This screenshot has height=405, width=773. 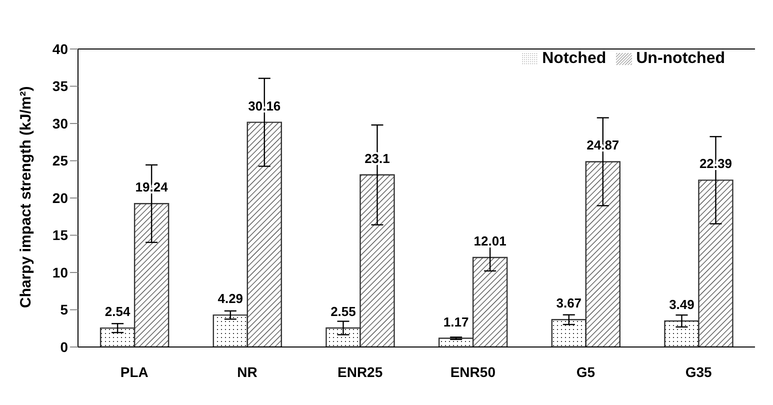 What do you see at coordinates (60, 86) in the screenshot?
I see `y-tick-label: 35` at bounding box center [60, 86].